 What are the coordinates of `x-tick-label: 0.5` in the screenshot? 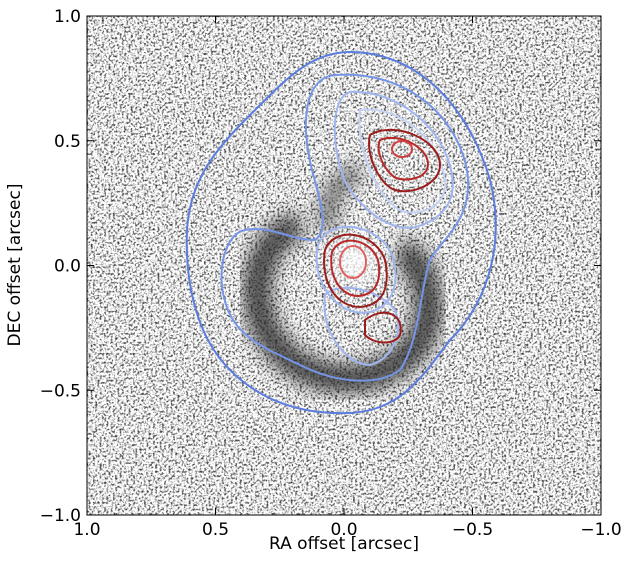 It's located at (215, 530).